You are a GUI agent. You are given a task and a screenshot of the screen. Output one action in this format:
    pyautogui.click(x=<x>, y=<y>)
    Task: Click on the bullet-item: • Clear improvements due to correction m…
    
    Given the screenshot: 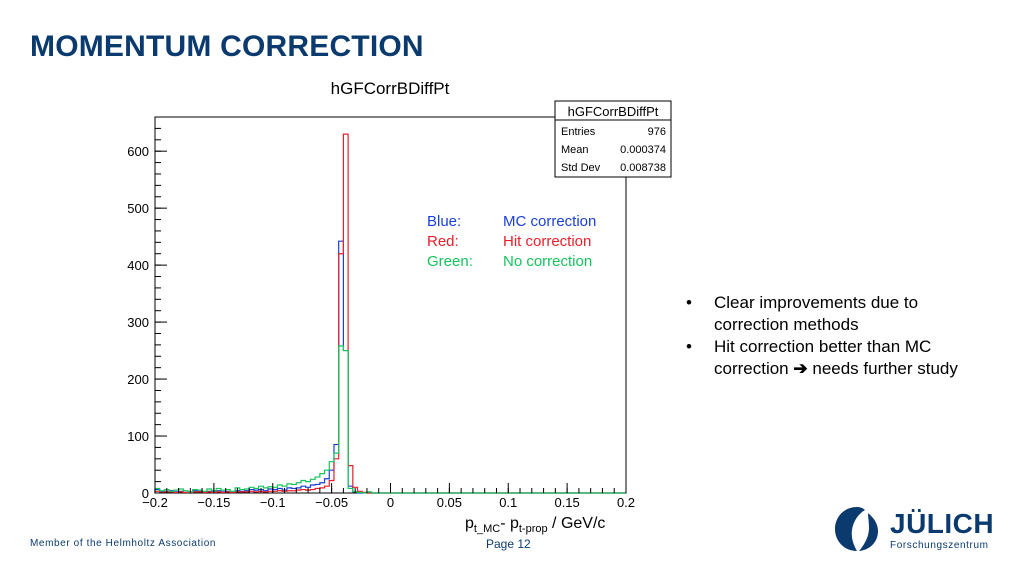 What is the action you would take?
    pyautogui.click(x=836, y=314)
    